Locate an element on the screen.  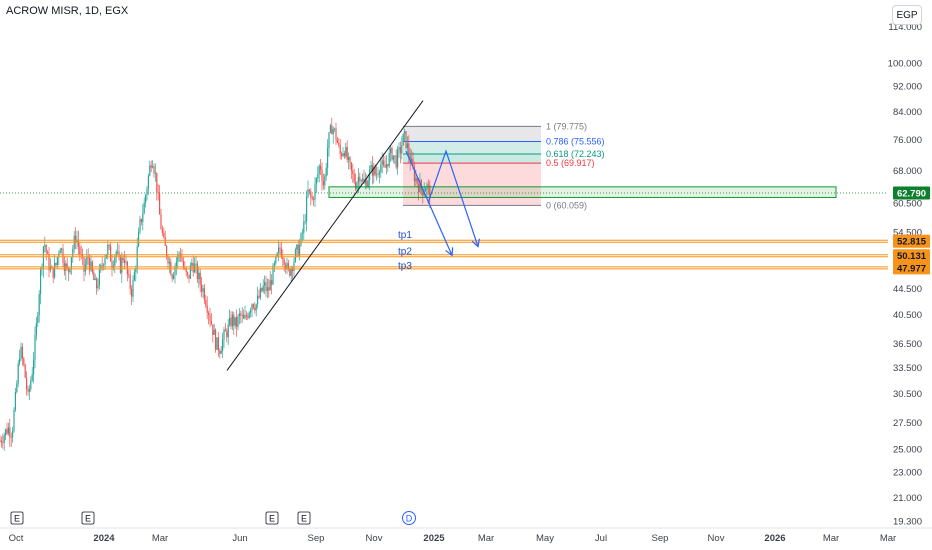
price-tag-tp1 is located at coordinates (911, 241).